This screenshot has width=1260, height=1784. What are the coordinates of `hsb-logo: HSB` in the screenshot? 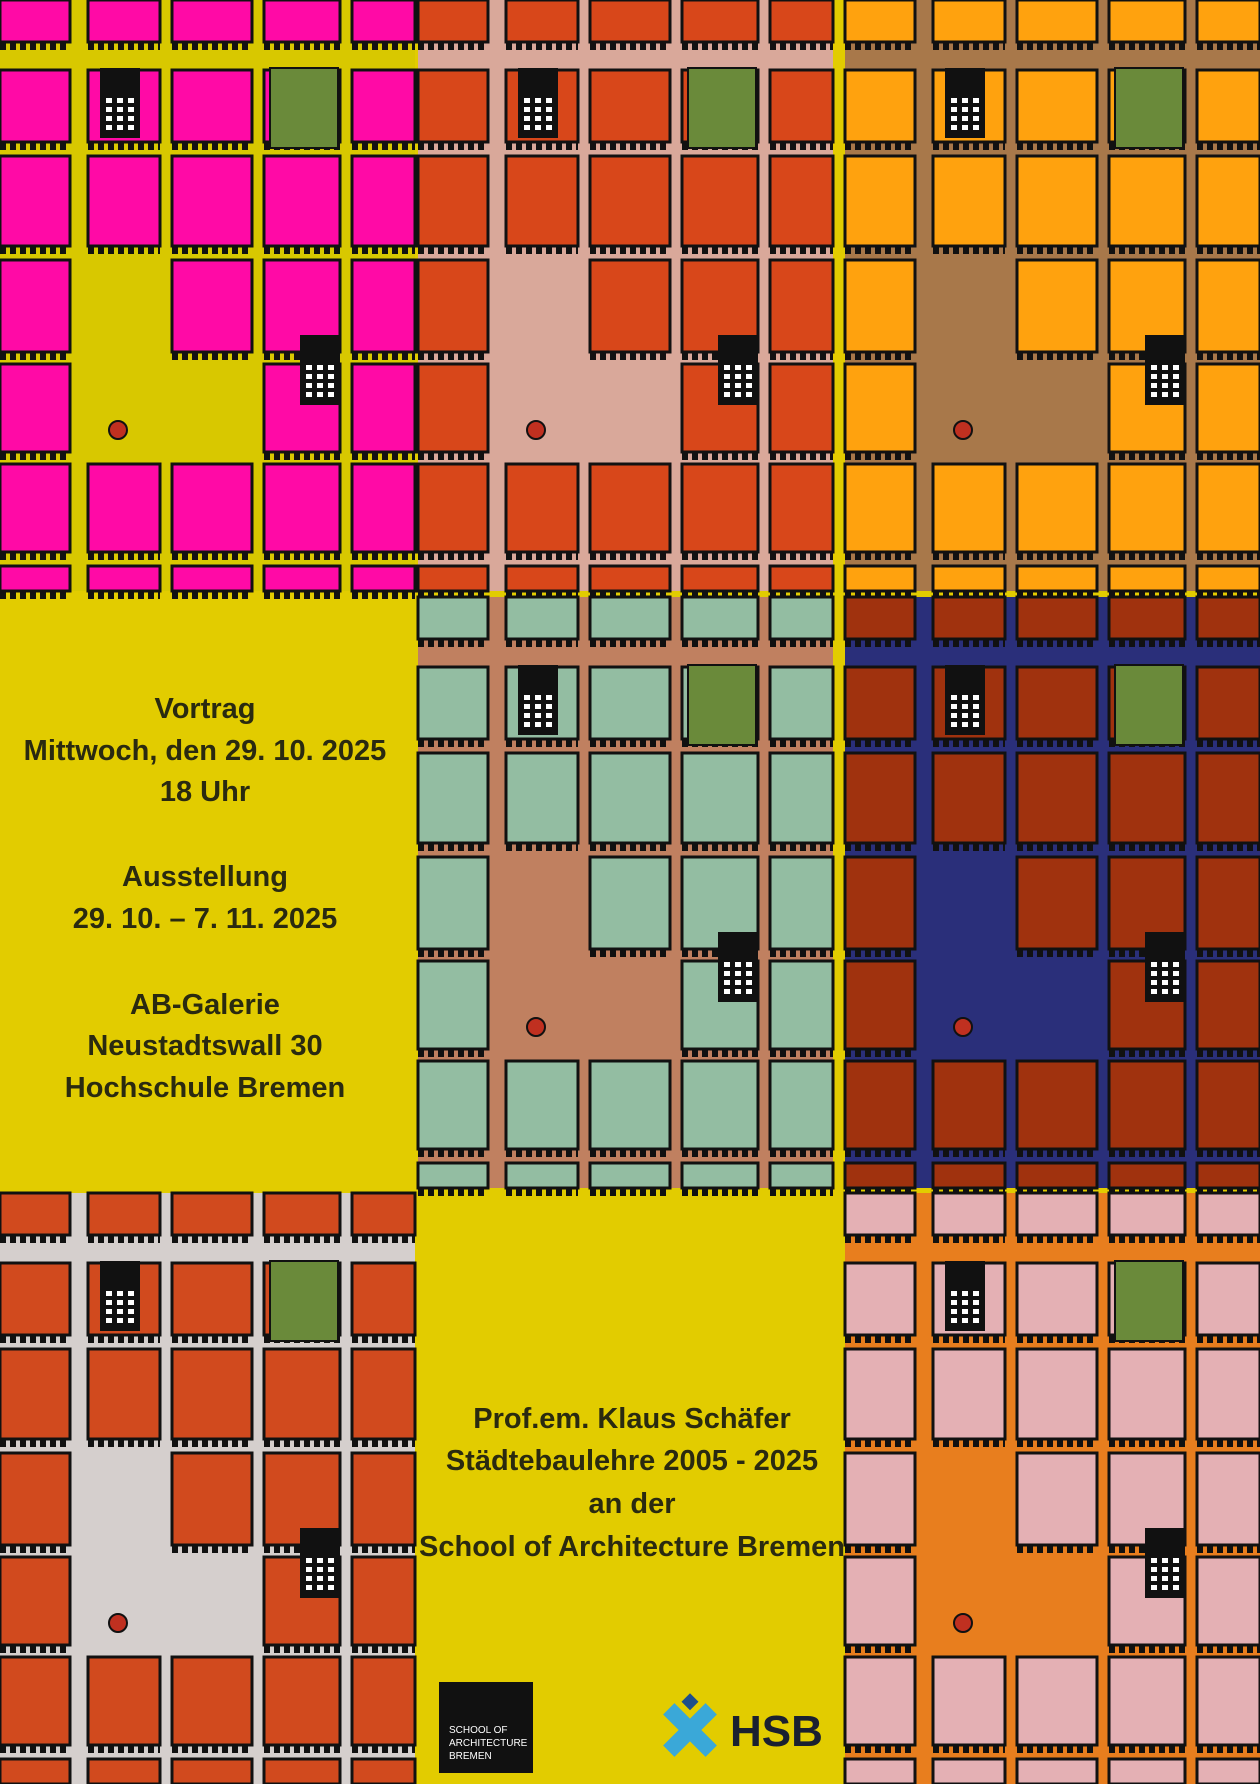 It's located at (743, 1725).